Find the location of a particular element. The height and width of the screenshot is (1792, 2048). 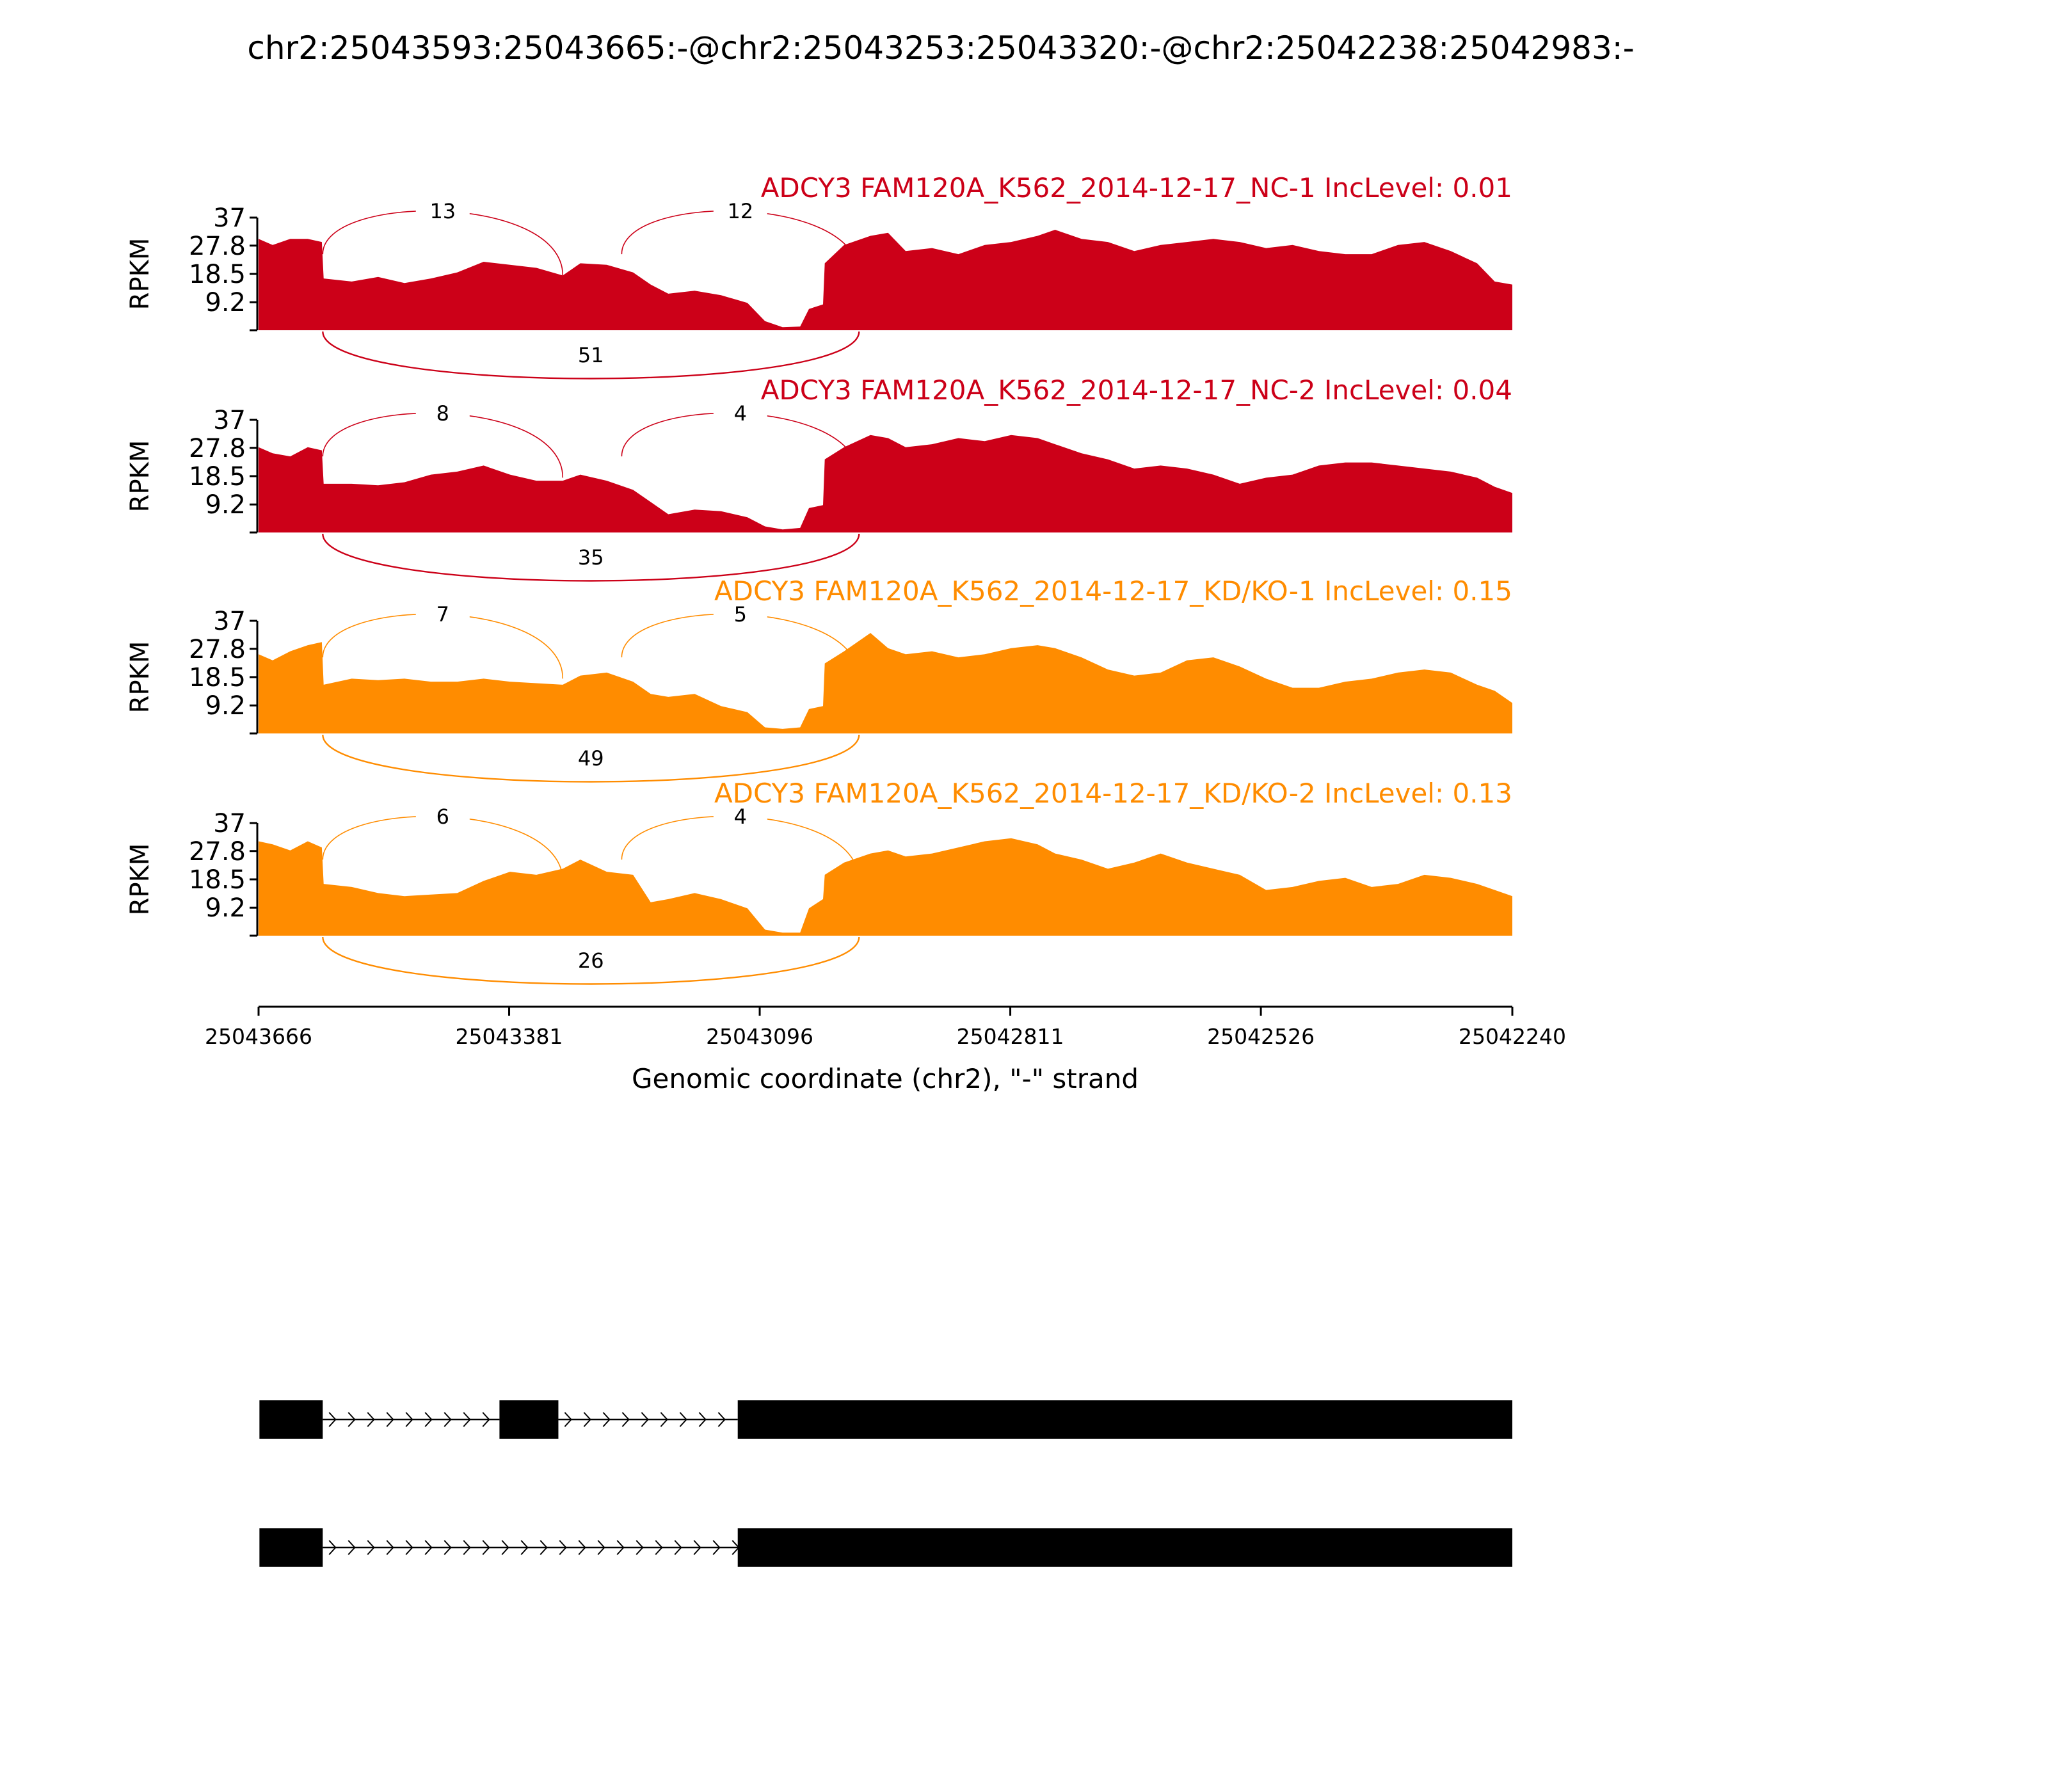

gene-model-skipping-isoform is located at coordinates (885, 1547).